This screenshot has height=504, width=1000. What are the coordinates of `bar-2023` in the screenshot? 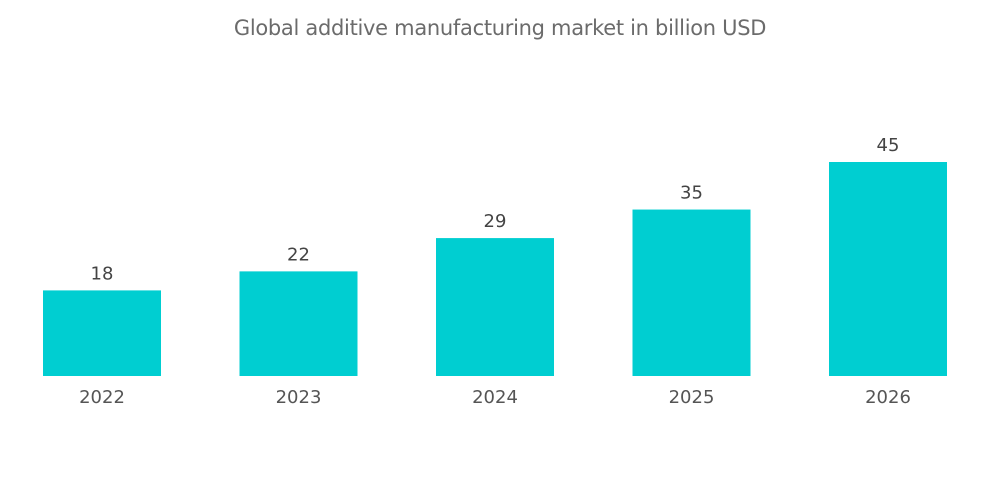 It's located at (298, 323).